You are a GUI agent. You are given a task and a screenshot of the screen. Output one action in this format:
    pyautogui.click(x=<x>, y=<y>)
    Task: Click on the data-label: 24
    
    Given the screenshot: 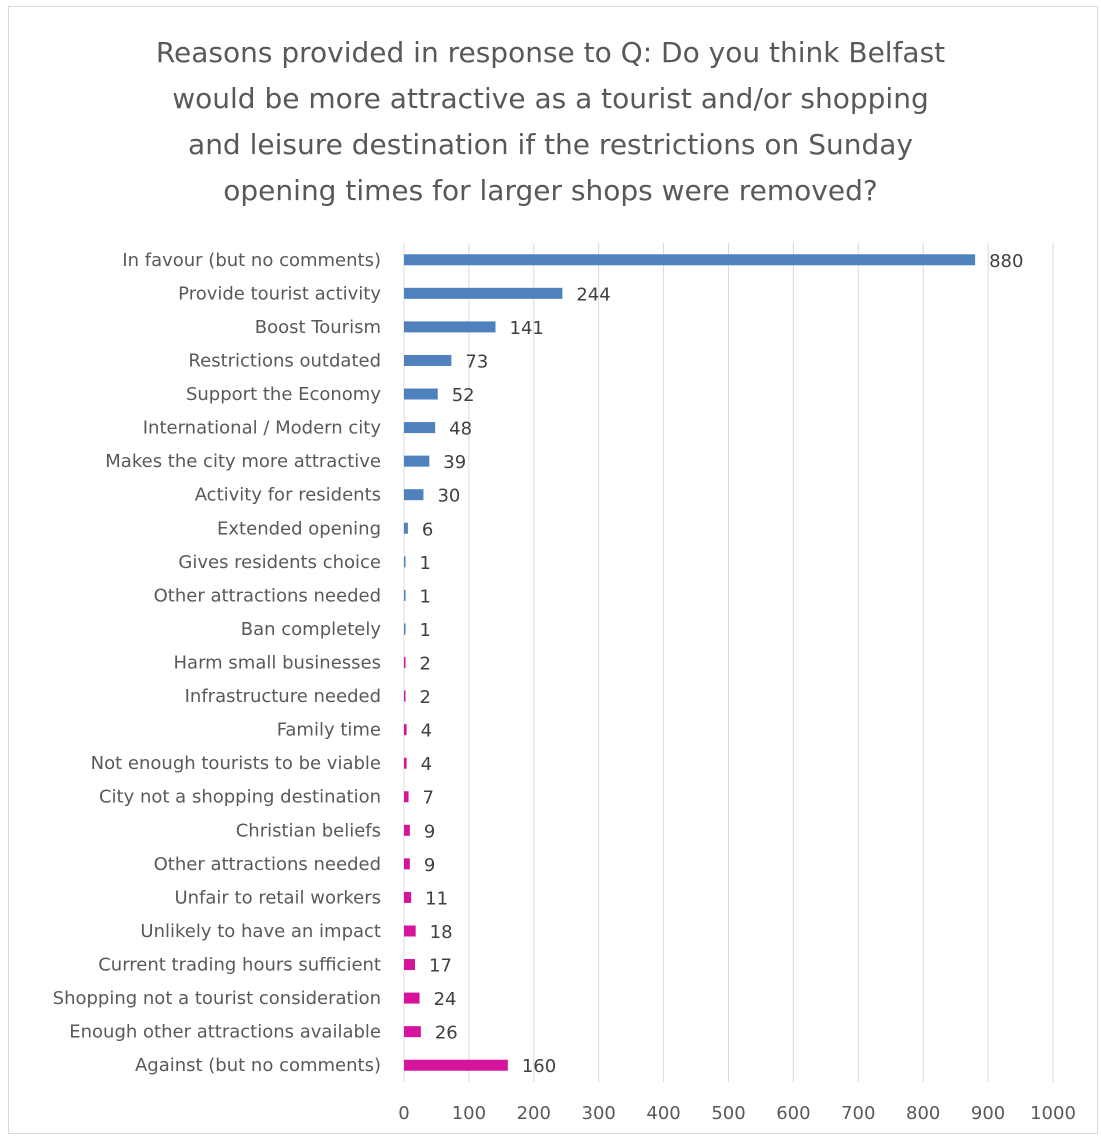 What is the action you would take?
    pyautogui.click(x=445, y=999)
    